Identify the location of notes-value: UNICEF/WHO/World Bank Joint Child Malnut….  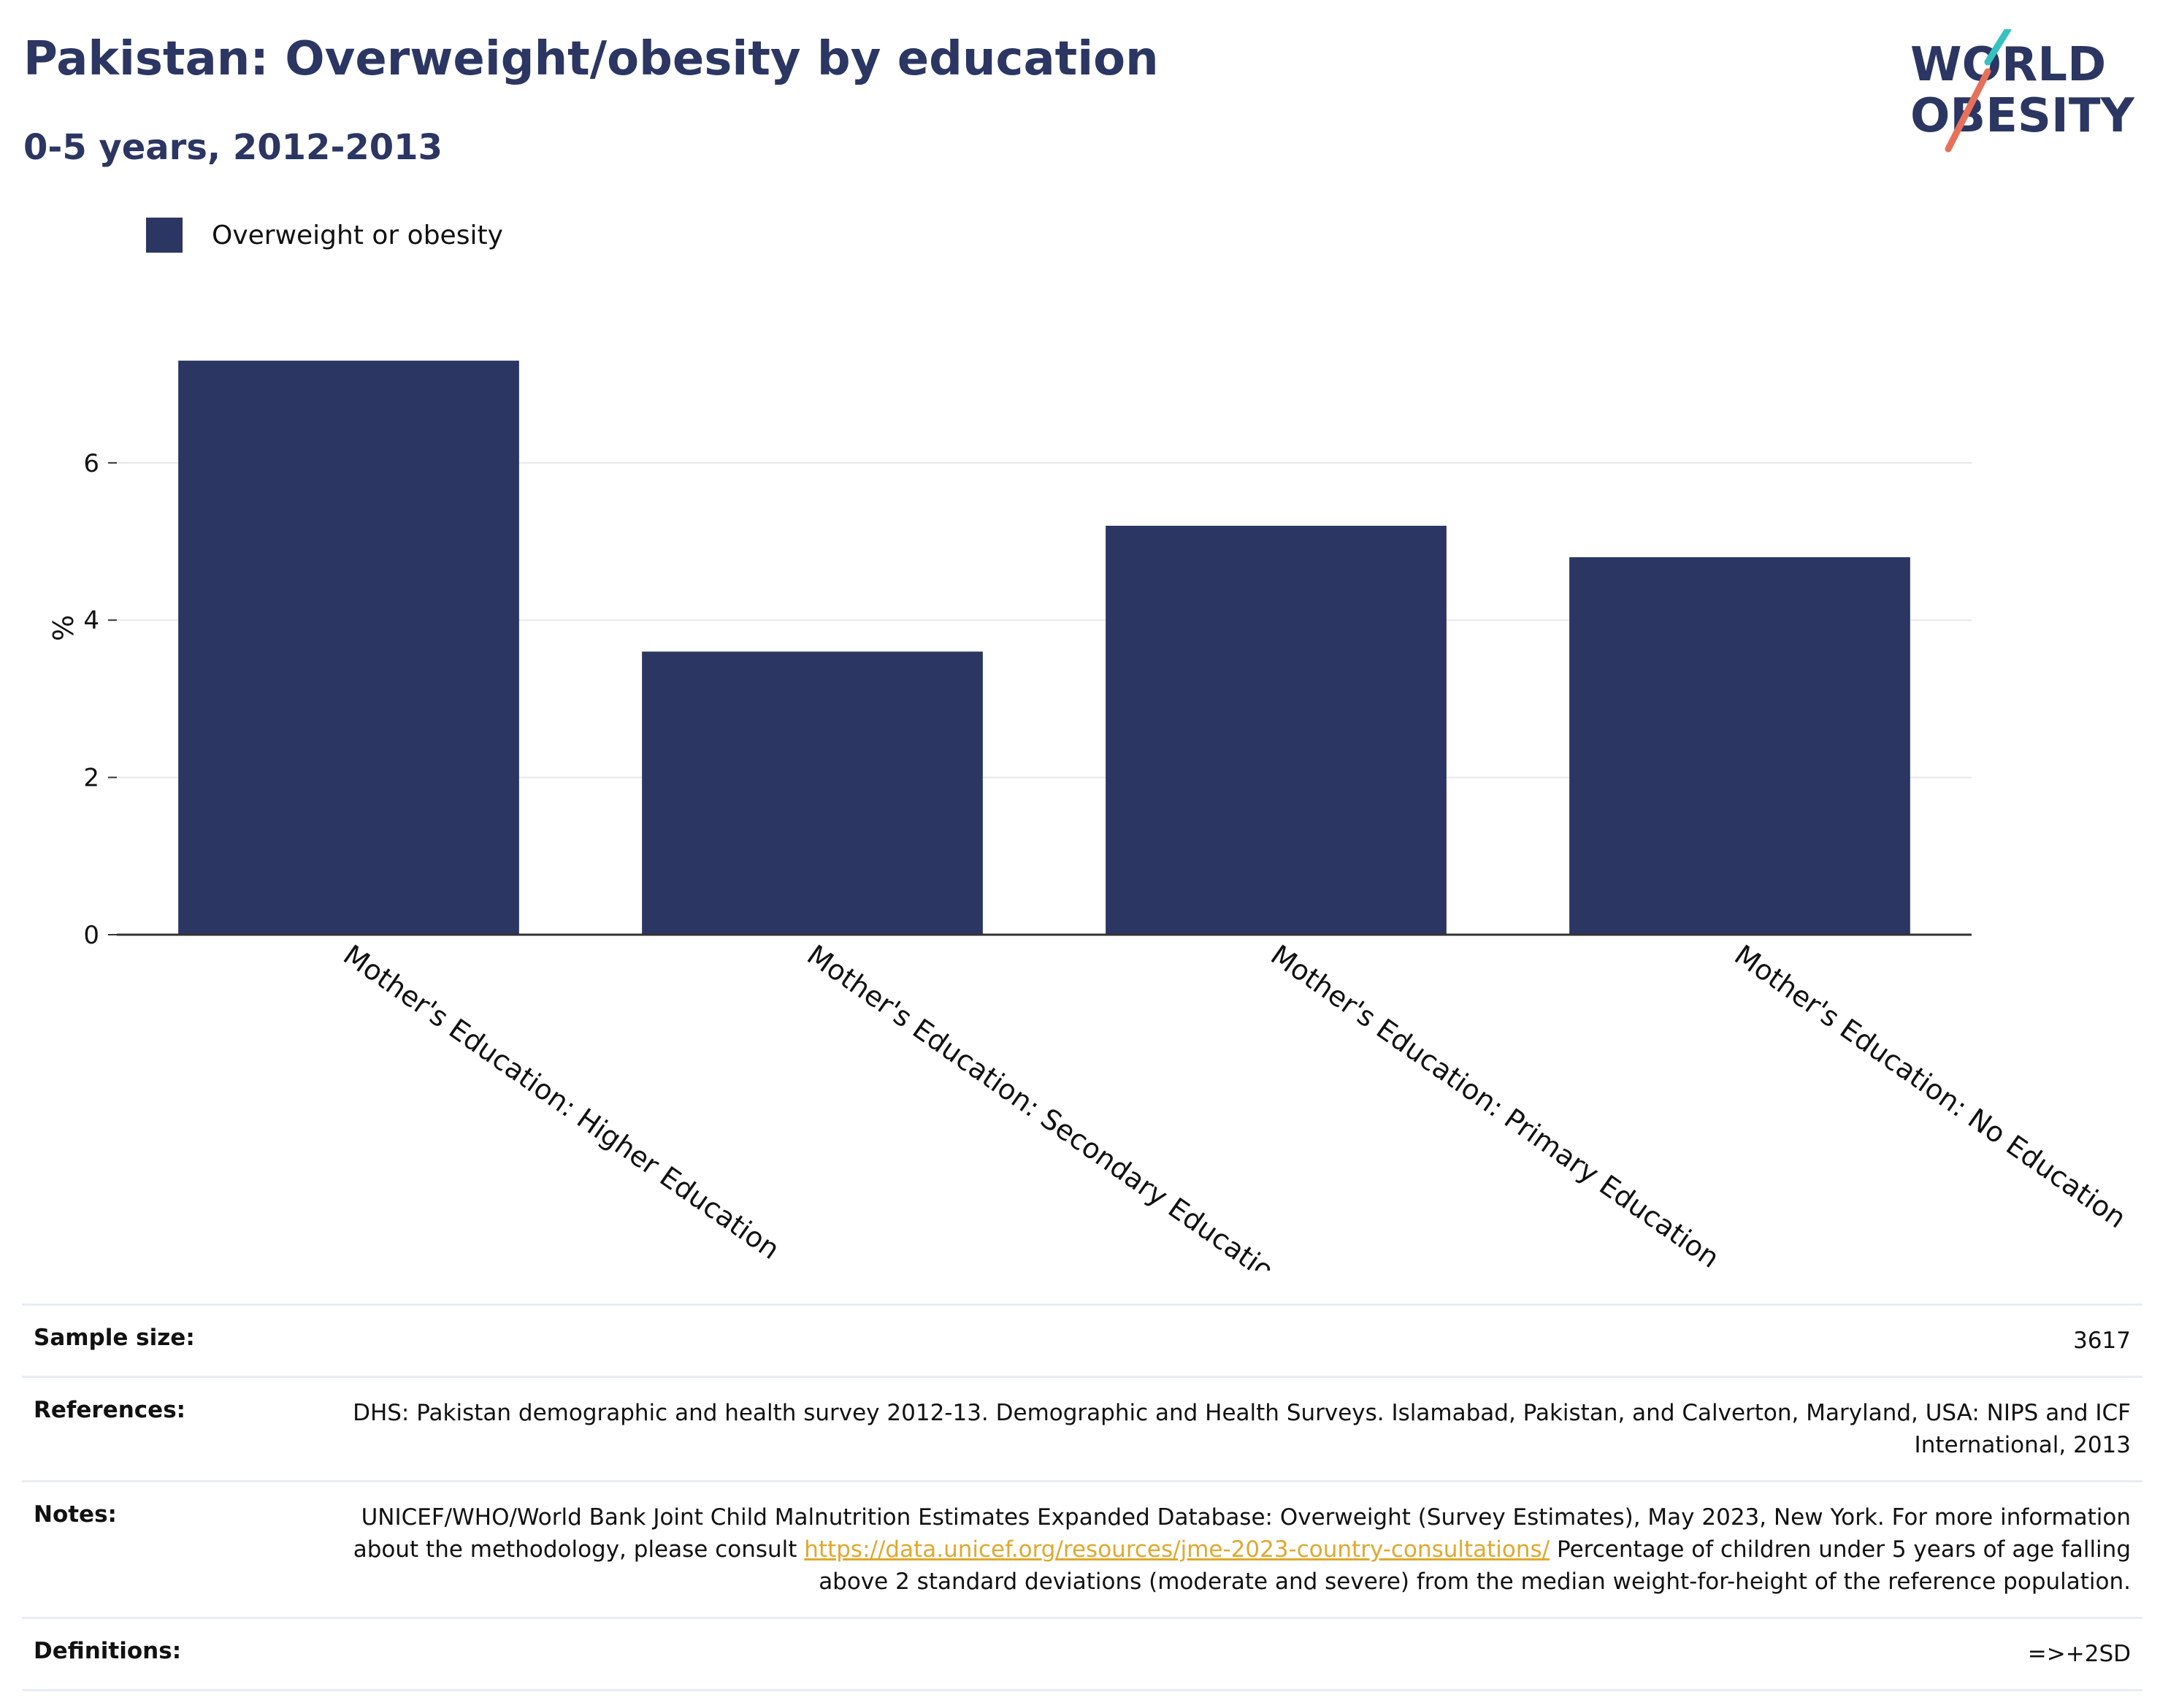
(1235, 1549).